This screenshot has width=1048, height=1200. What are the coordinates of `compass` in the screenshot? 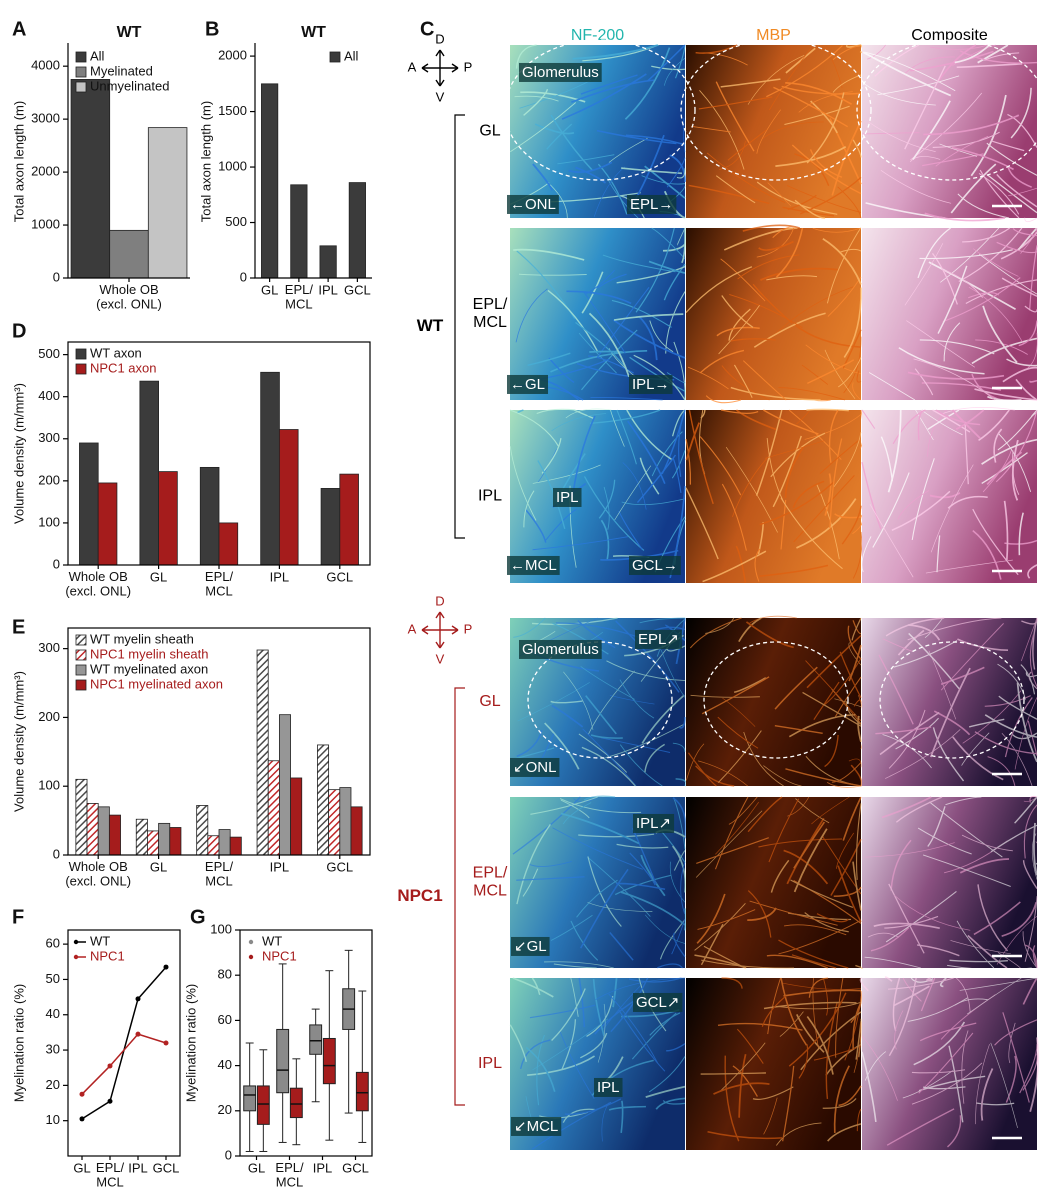 It's located at (440, 630).